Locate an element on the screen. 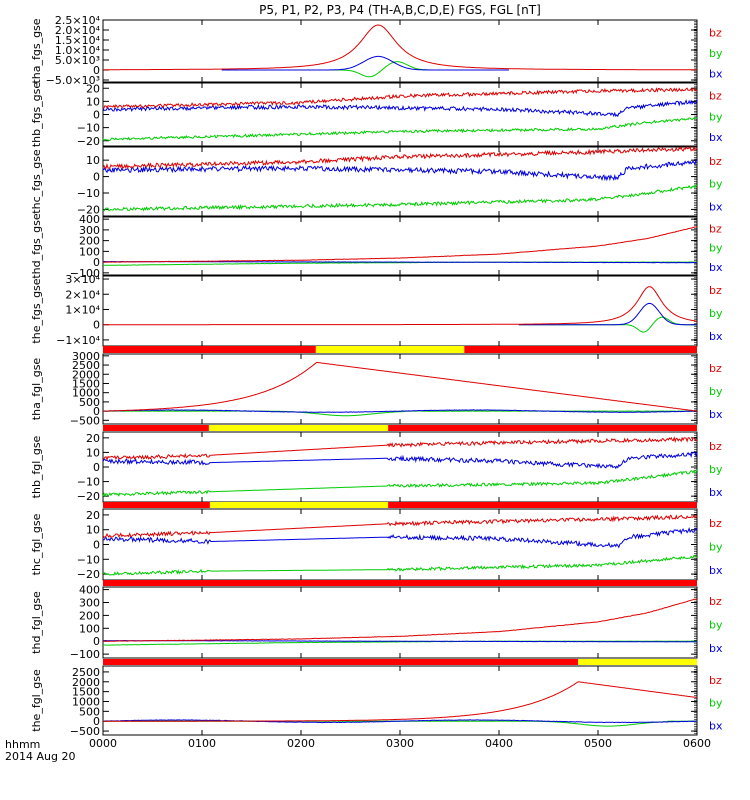 The width and height of the screenshot is (750, 800). y-axis-label: the_fgl_gse is located at coordinates (36, 700).